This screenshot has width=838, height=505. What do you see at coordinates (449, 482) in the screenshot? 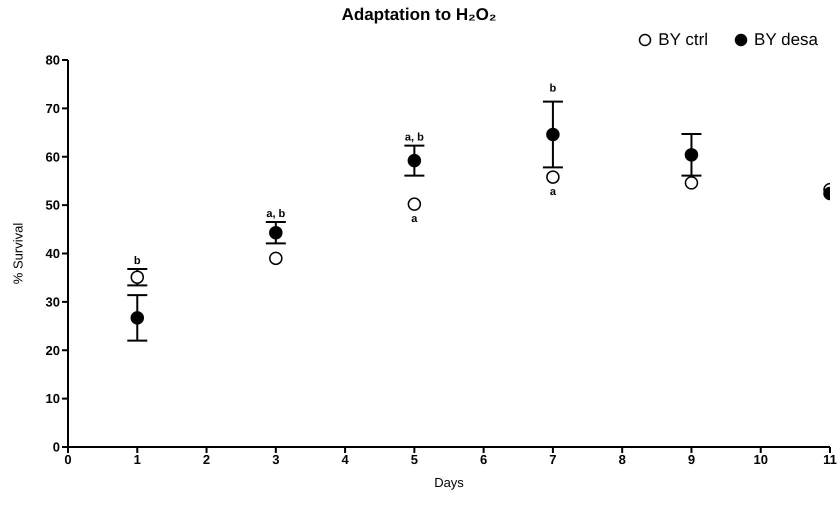
I see `x-axis-title: Days` at bounding box center [449, 482].